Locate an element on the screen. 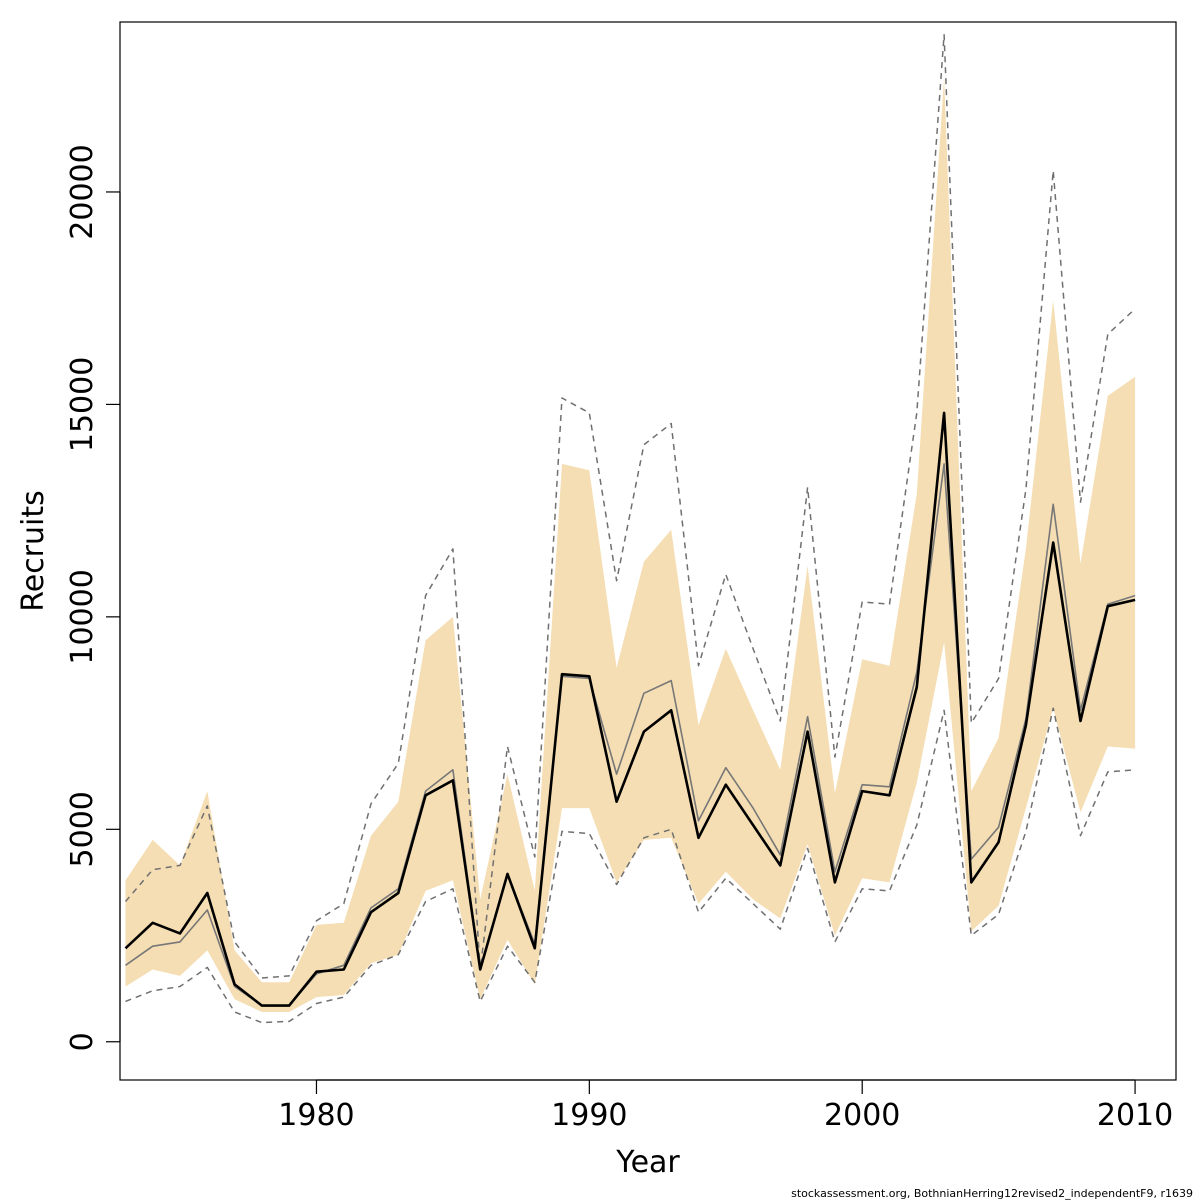 This screenshot has height=1200, width=1200. x-tick-label: 1990 is located at coordinates (589, 1115).